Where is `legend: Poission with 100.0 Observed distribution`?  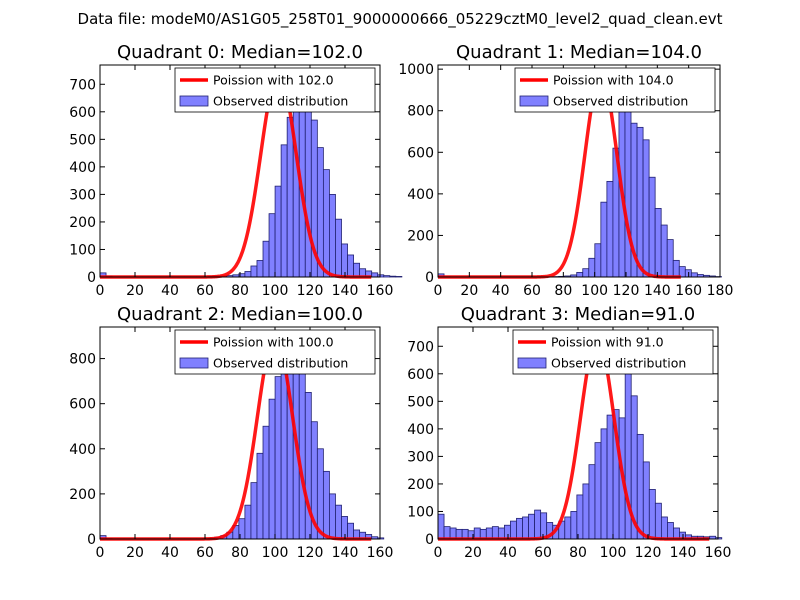 legend: Poission with 100.0 Observed distribution is located at coordinates (275, 352).